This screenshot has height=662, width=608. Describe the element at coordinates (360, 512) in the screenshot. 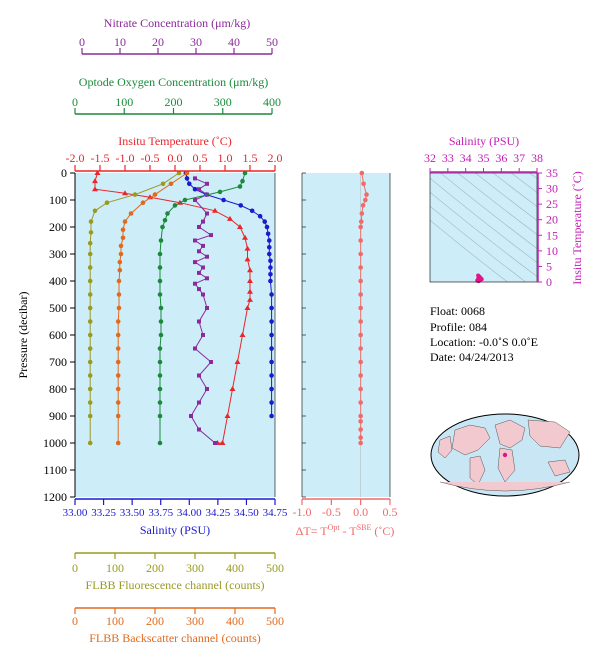

I see `dt-tick-label: 0.0` at that location.